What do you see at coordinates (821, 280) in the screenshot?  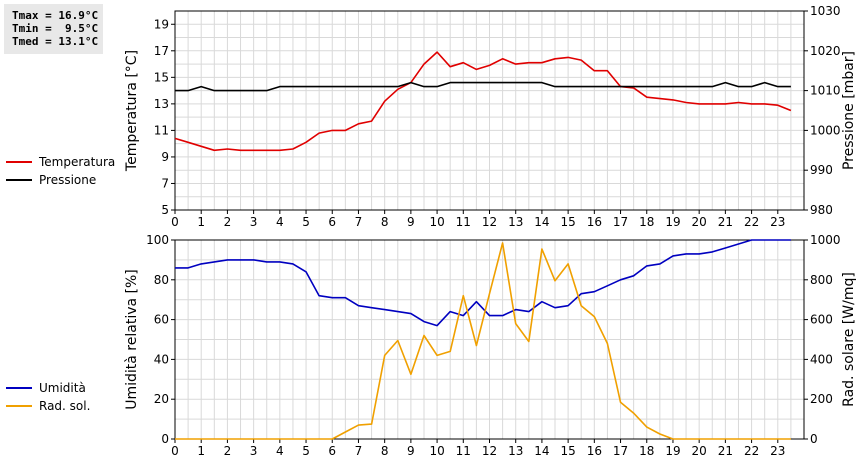 I see `y-right-tick-label: 800` at bounding box center [821, 280].